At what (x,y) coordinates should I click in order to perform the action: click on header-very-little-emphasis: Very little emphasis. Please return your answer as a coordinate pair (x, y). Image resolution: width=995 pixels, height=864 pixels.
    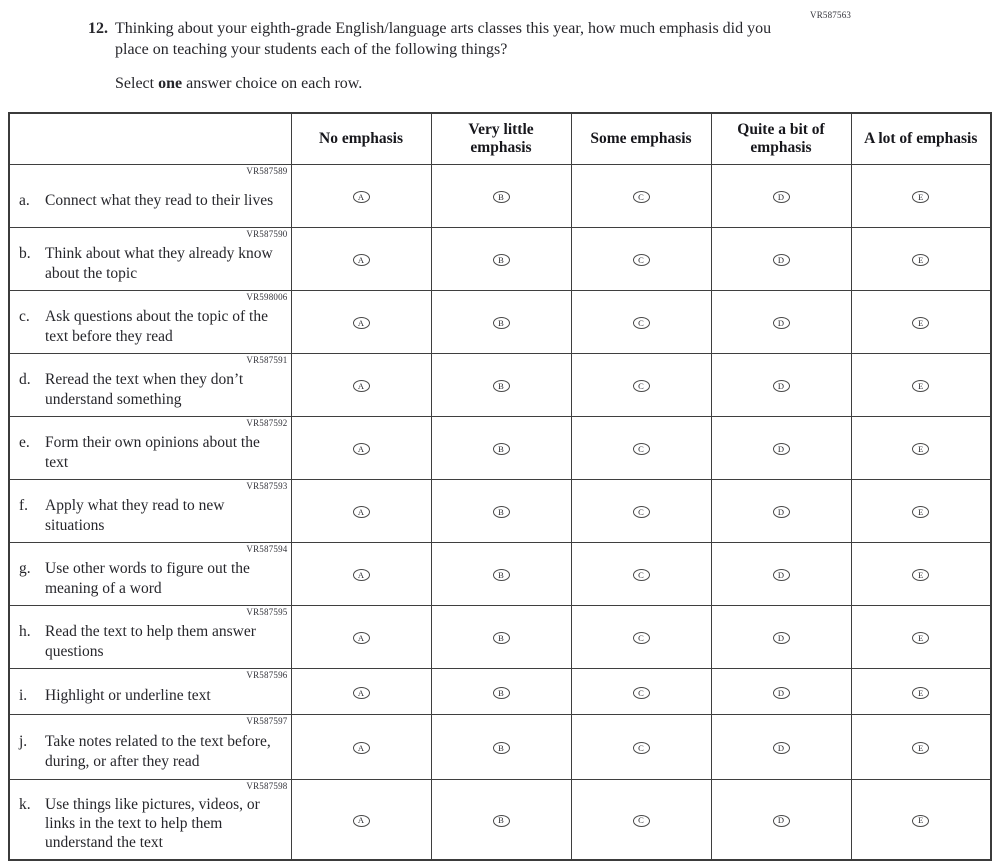
    Looking at the image, I should click on (501, 138).